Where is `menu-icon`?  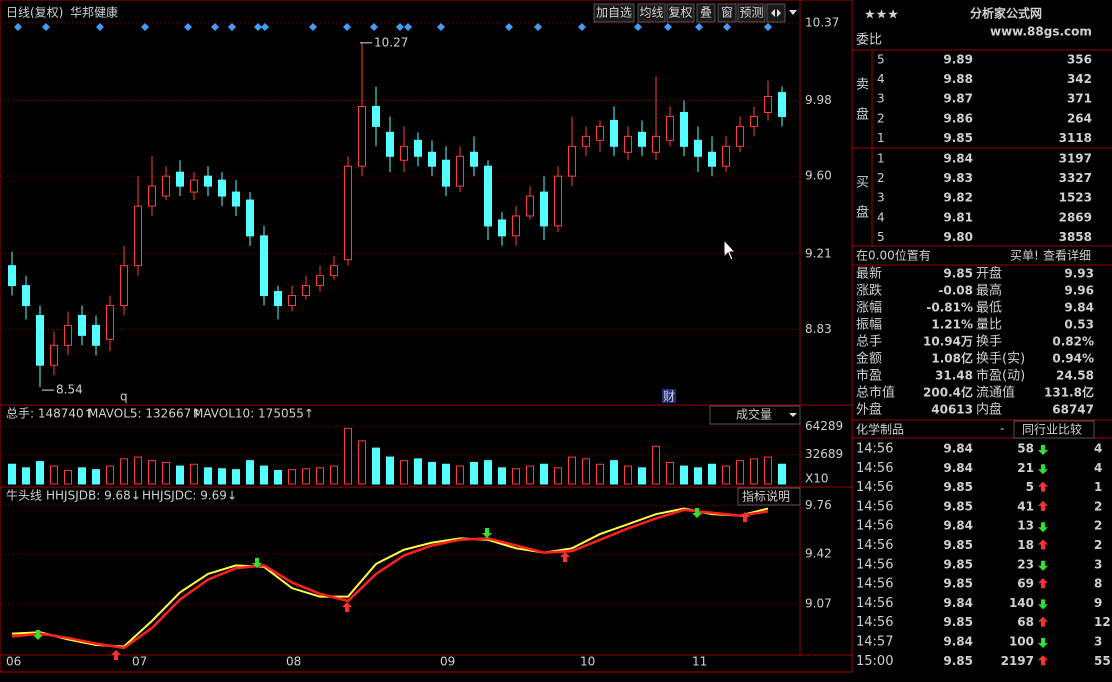
menu-icon is located at coordinates (793, 12).